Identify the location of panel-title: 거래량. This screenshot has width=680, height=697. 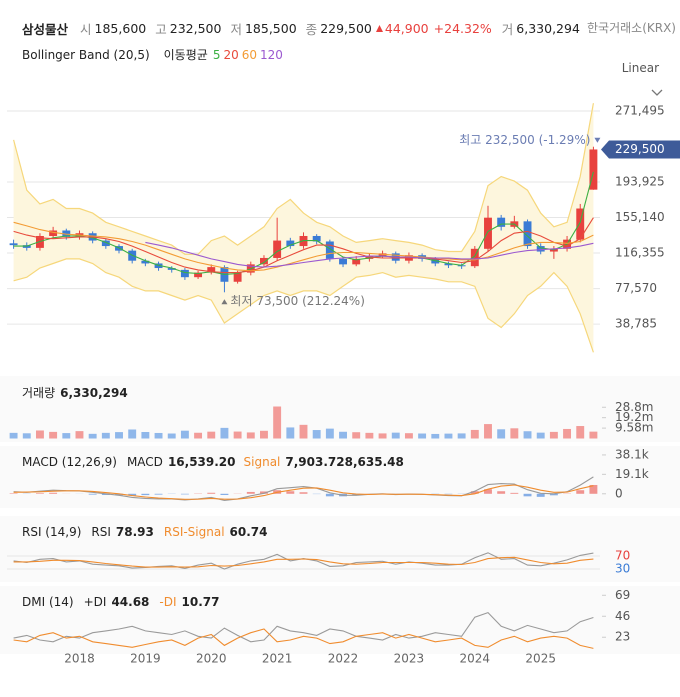
(39, 393).